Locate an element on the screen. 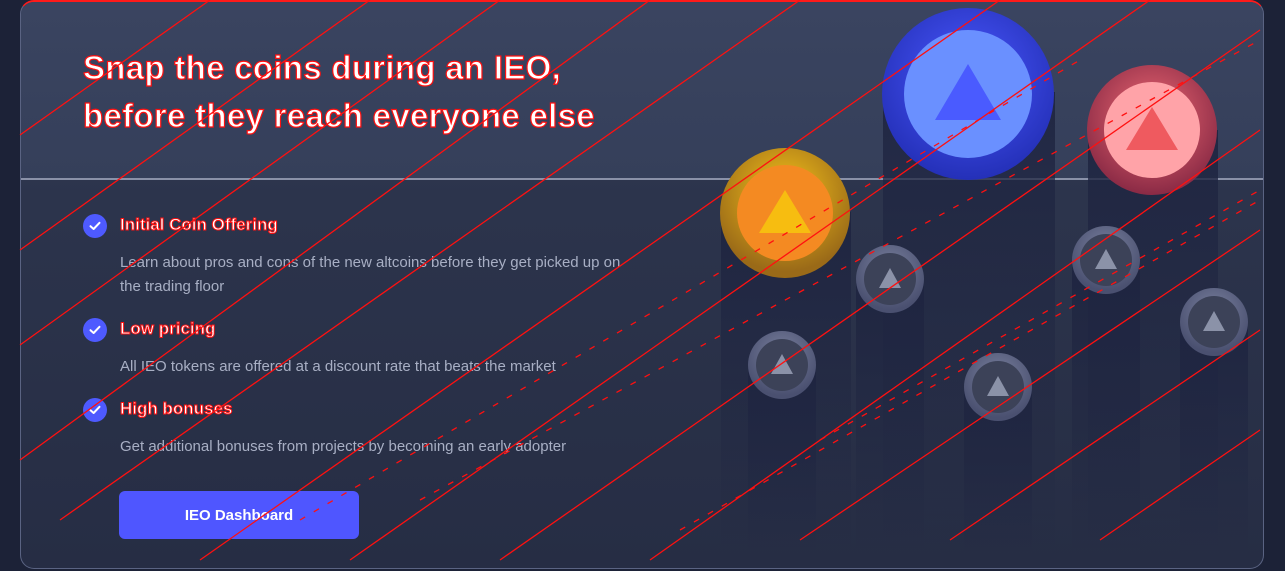  feature-title: High bonuses is located at coordinates (176, 409).